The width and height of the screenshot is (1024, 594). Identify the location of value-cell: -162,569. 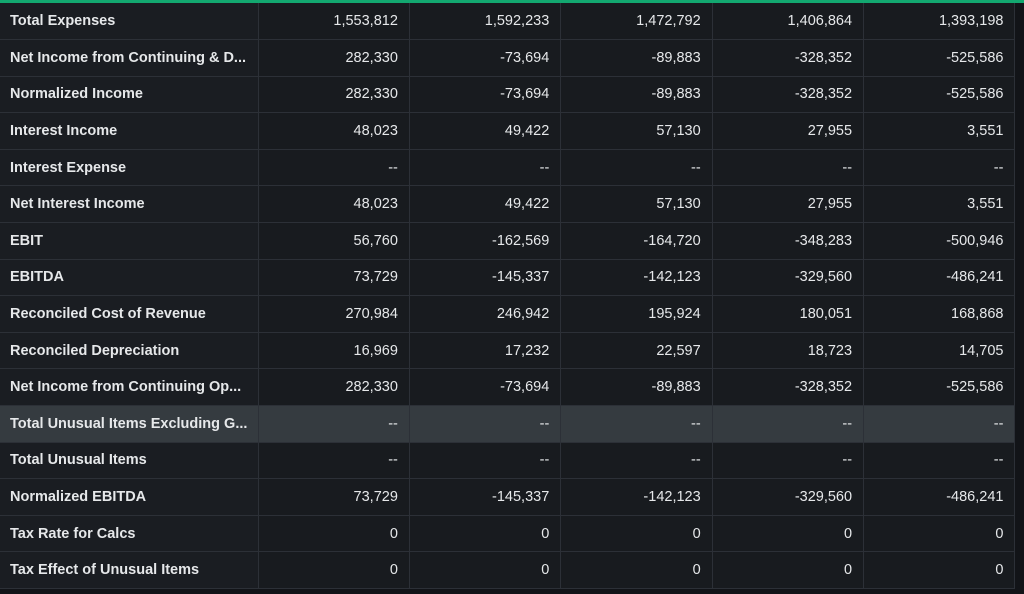
(485, 241).